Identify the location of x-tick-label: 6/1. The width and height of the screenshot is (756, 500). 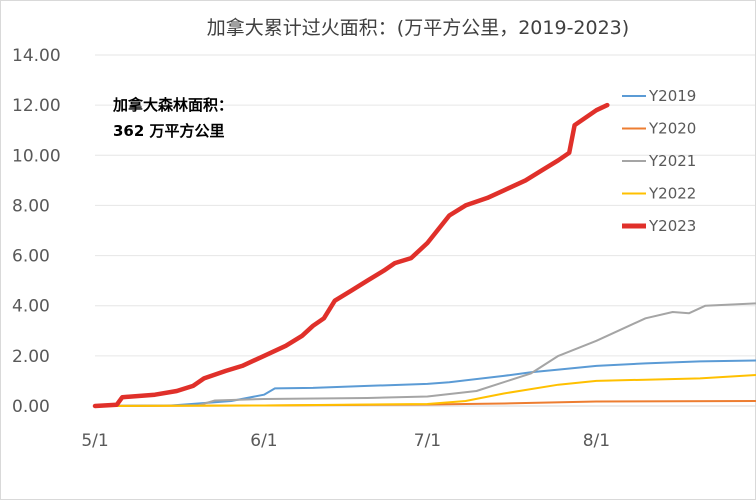
(263, 441).